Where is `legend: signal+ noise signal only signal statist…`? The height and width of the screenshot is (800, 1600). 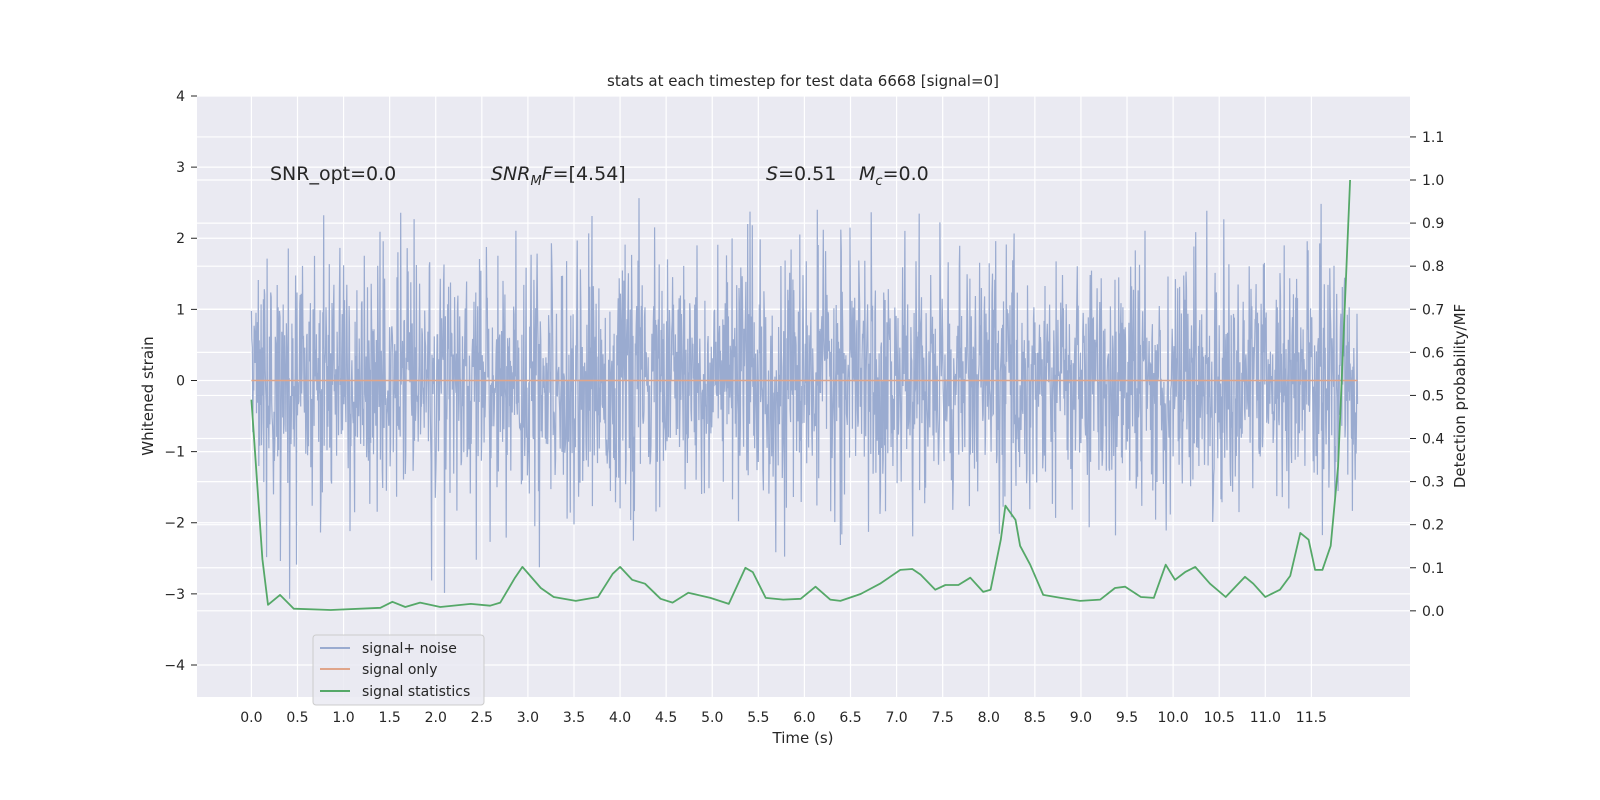 legend: signal+ noise signal only signal statist… is located at coordinates (398, 670).